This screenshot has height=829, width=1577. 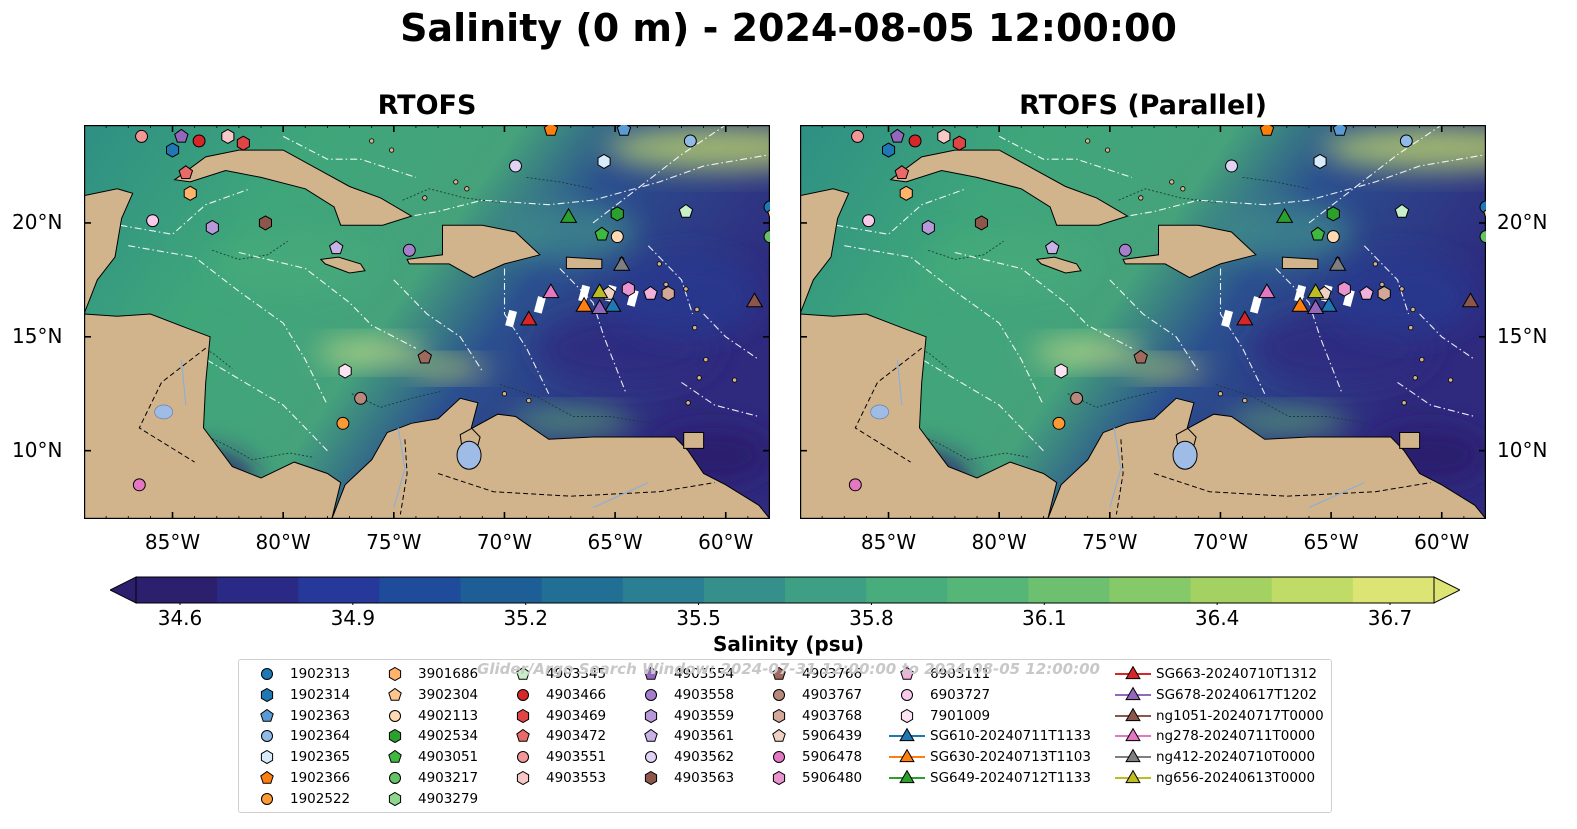 What do you see at coordinates (1329, 304) in the screenshot?
I see `glider-SG610-20240711T1133` at bounding box center [1329, 304].